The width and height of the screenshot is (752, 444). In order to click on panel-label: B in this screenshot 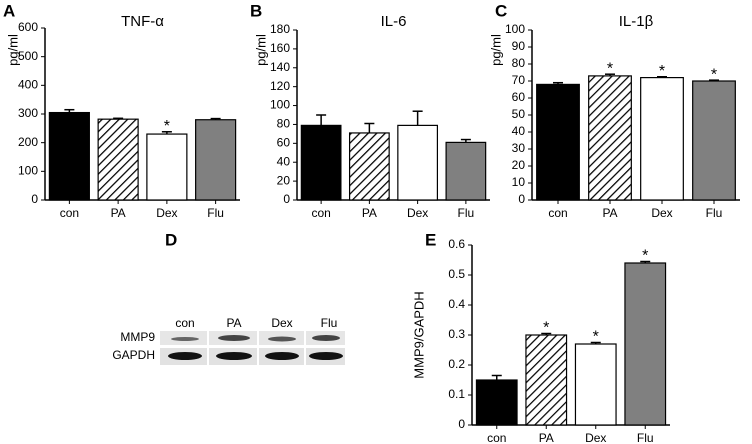, I will do `click(256, 10)`.